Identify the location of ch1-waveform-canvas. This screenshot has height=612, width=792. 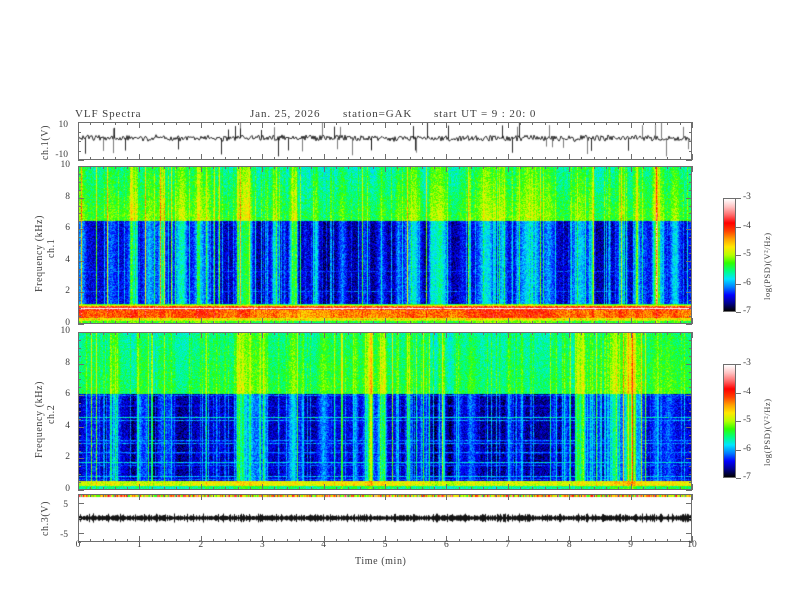
(385, 141).